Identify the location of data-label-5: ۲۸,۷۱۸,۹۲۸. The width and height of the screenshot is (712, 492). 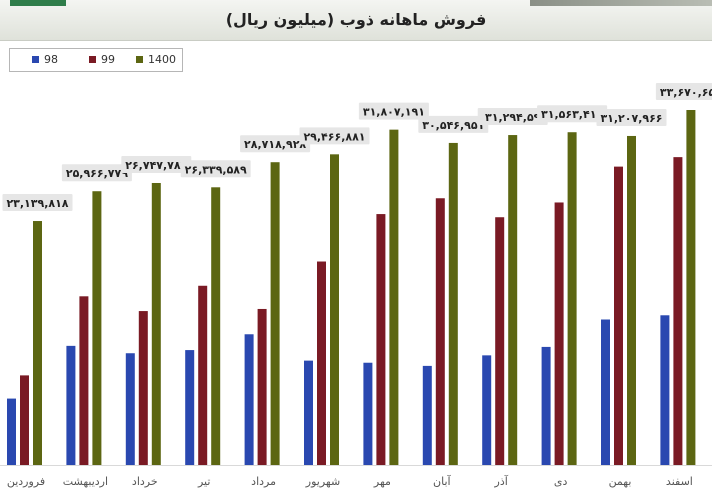
(275, 144).